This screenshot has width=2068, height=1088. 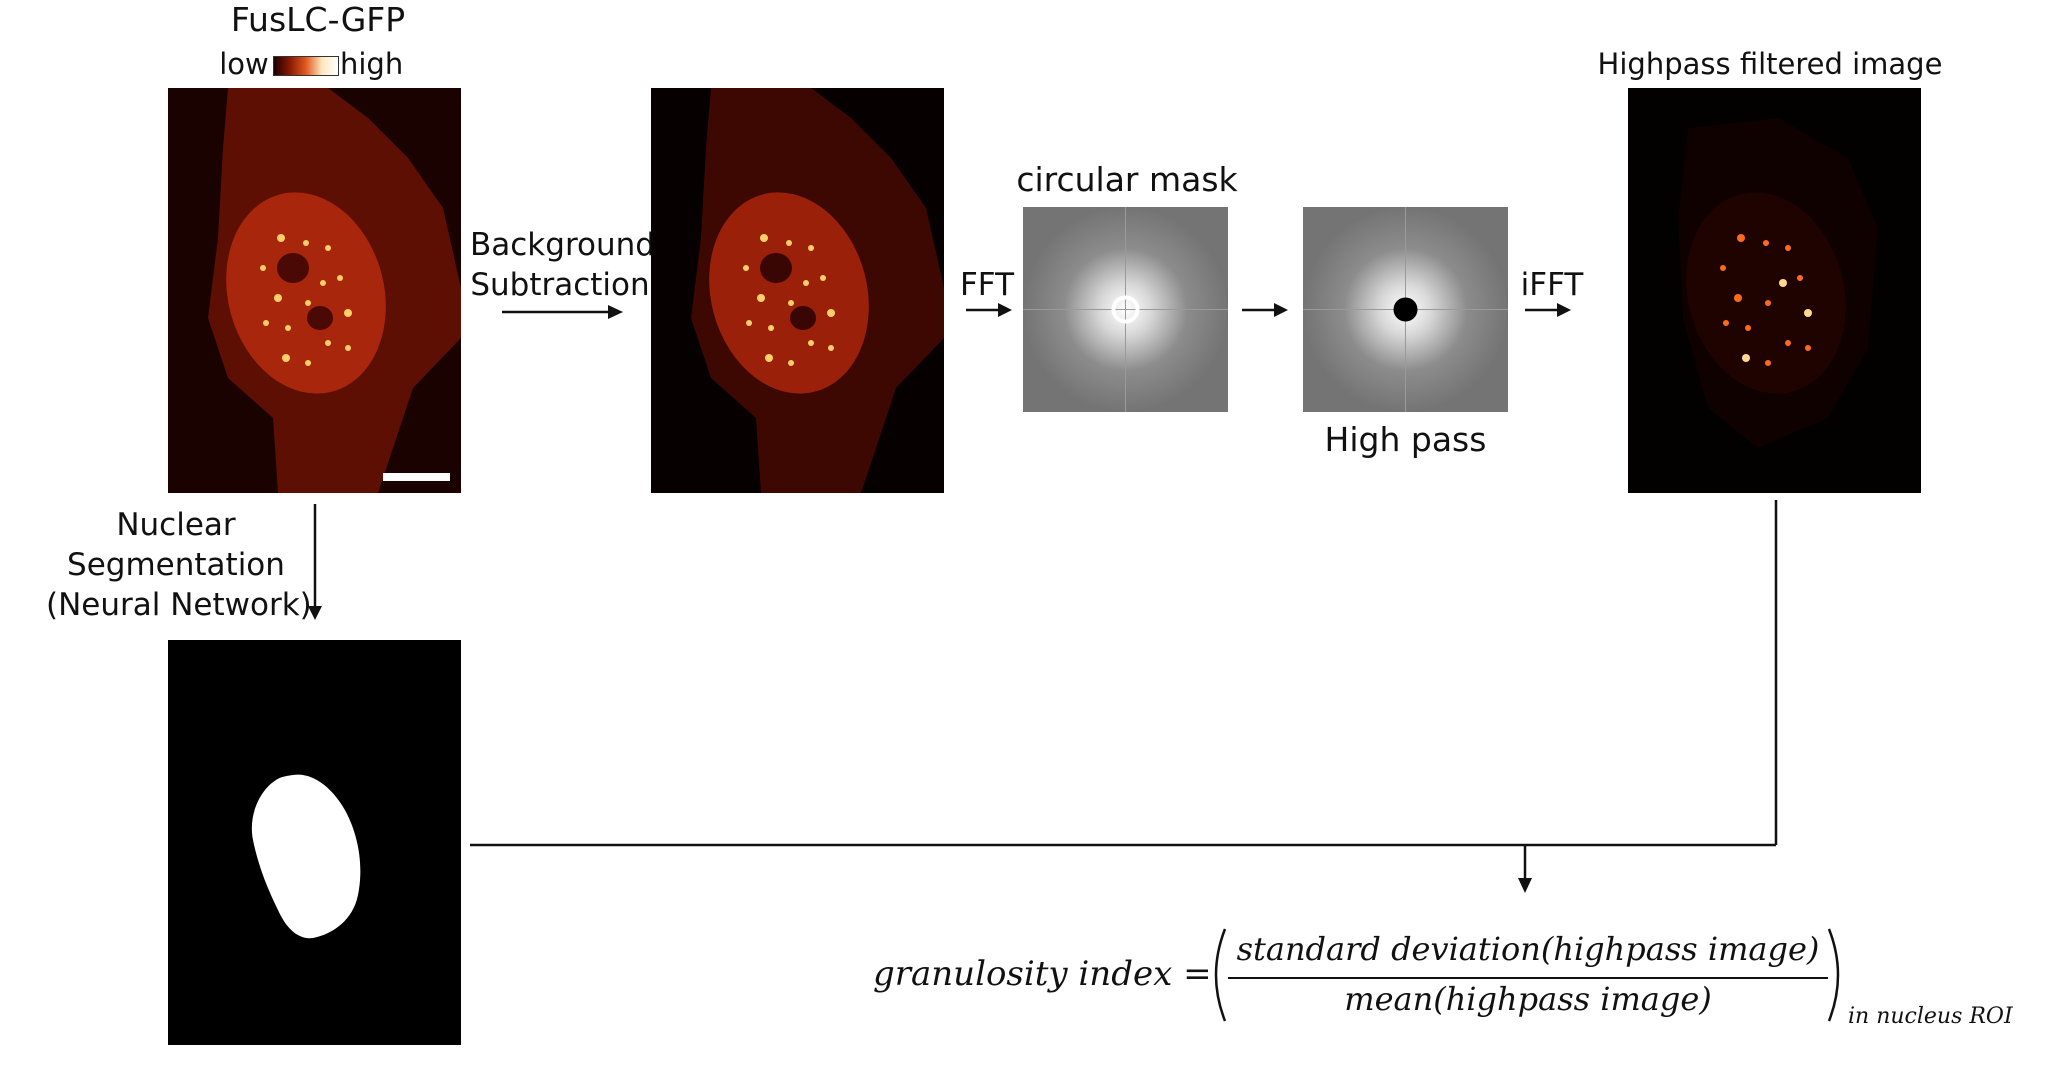 I want to click on fft-spectrum-panel, so click(x=1125, y=309).